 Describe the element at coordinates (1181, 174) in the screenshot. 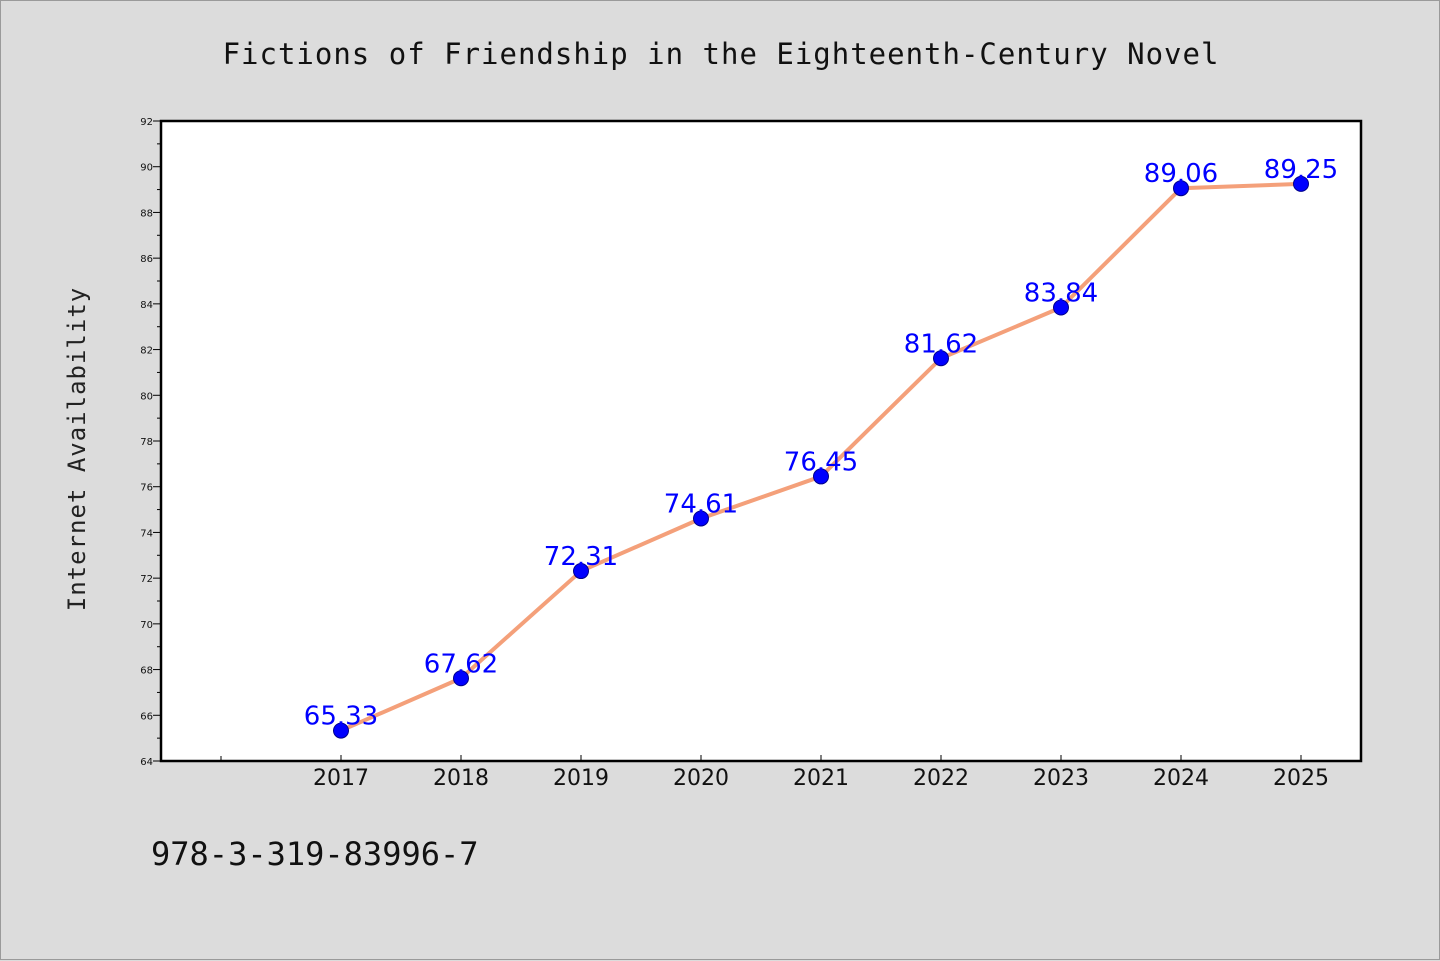

I see `data-label: 89.06` at that location.